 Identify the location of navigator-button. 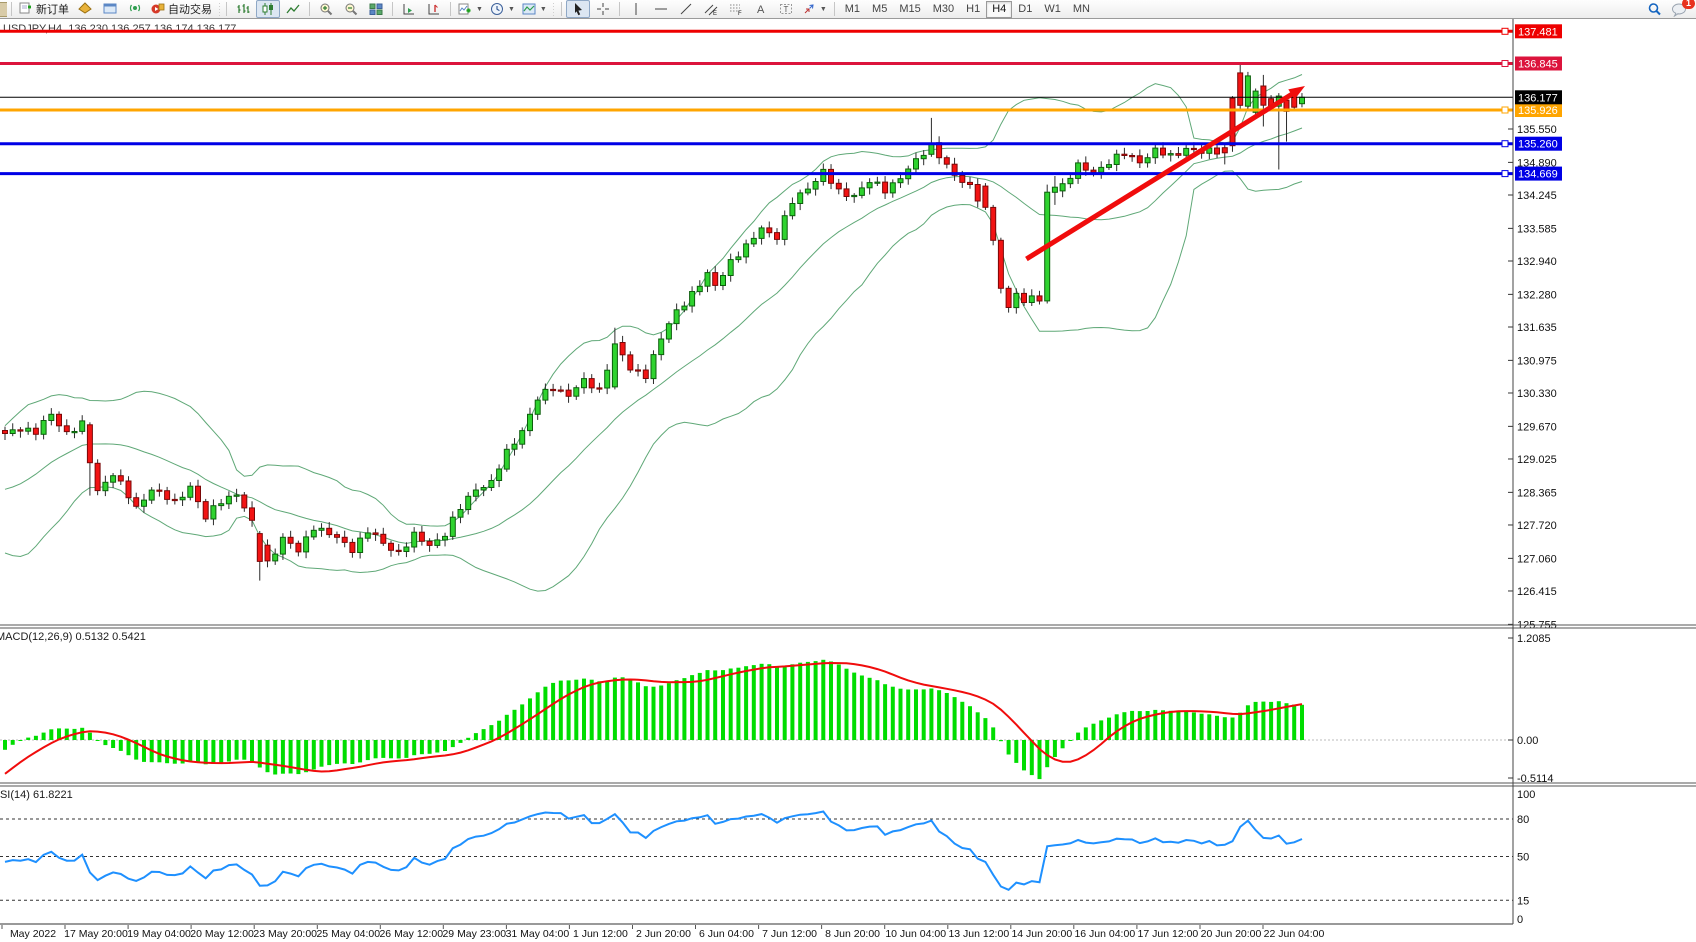
(110, 9).